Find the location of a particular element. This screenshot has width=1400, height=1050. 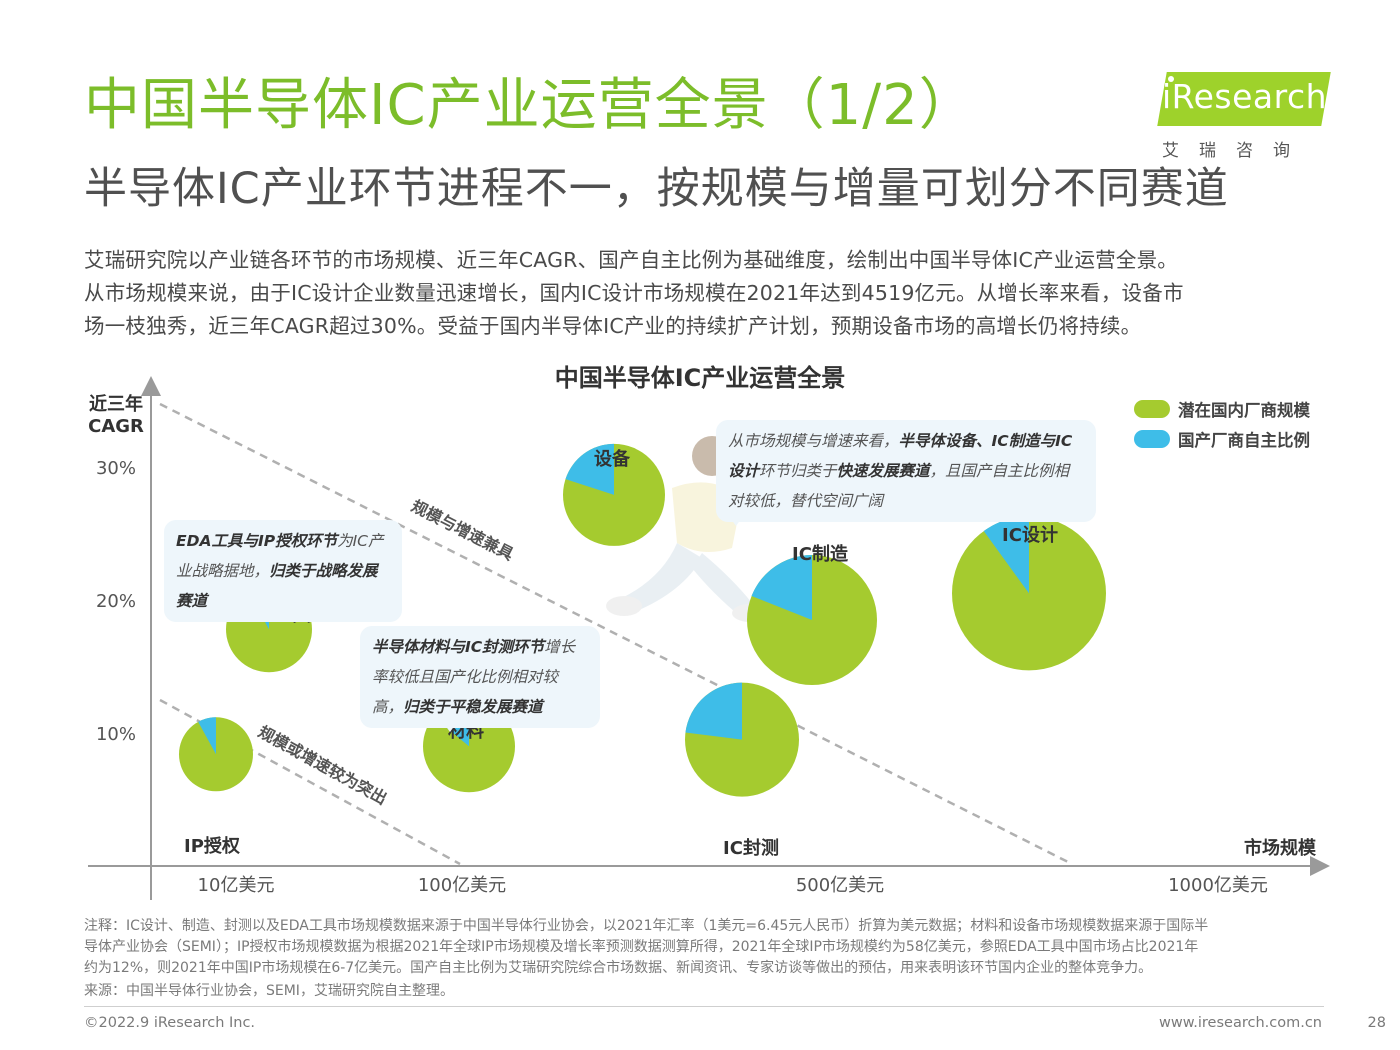

bubble-label: IC制造 is located at coordinates (820, 554).